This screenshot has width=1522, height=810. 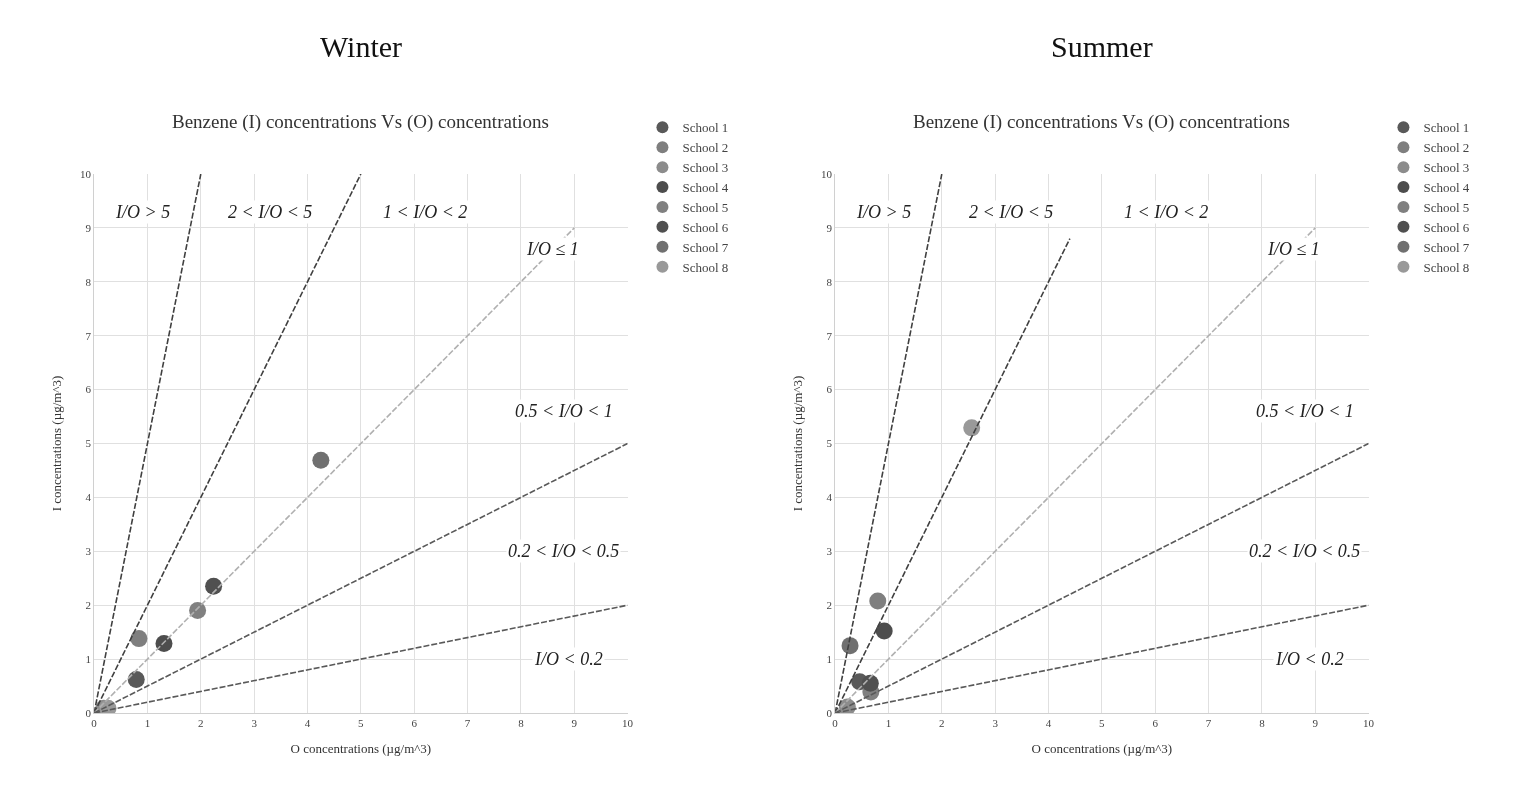 I want to click on chart-title: Summer, so click(x=1102, y=46).